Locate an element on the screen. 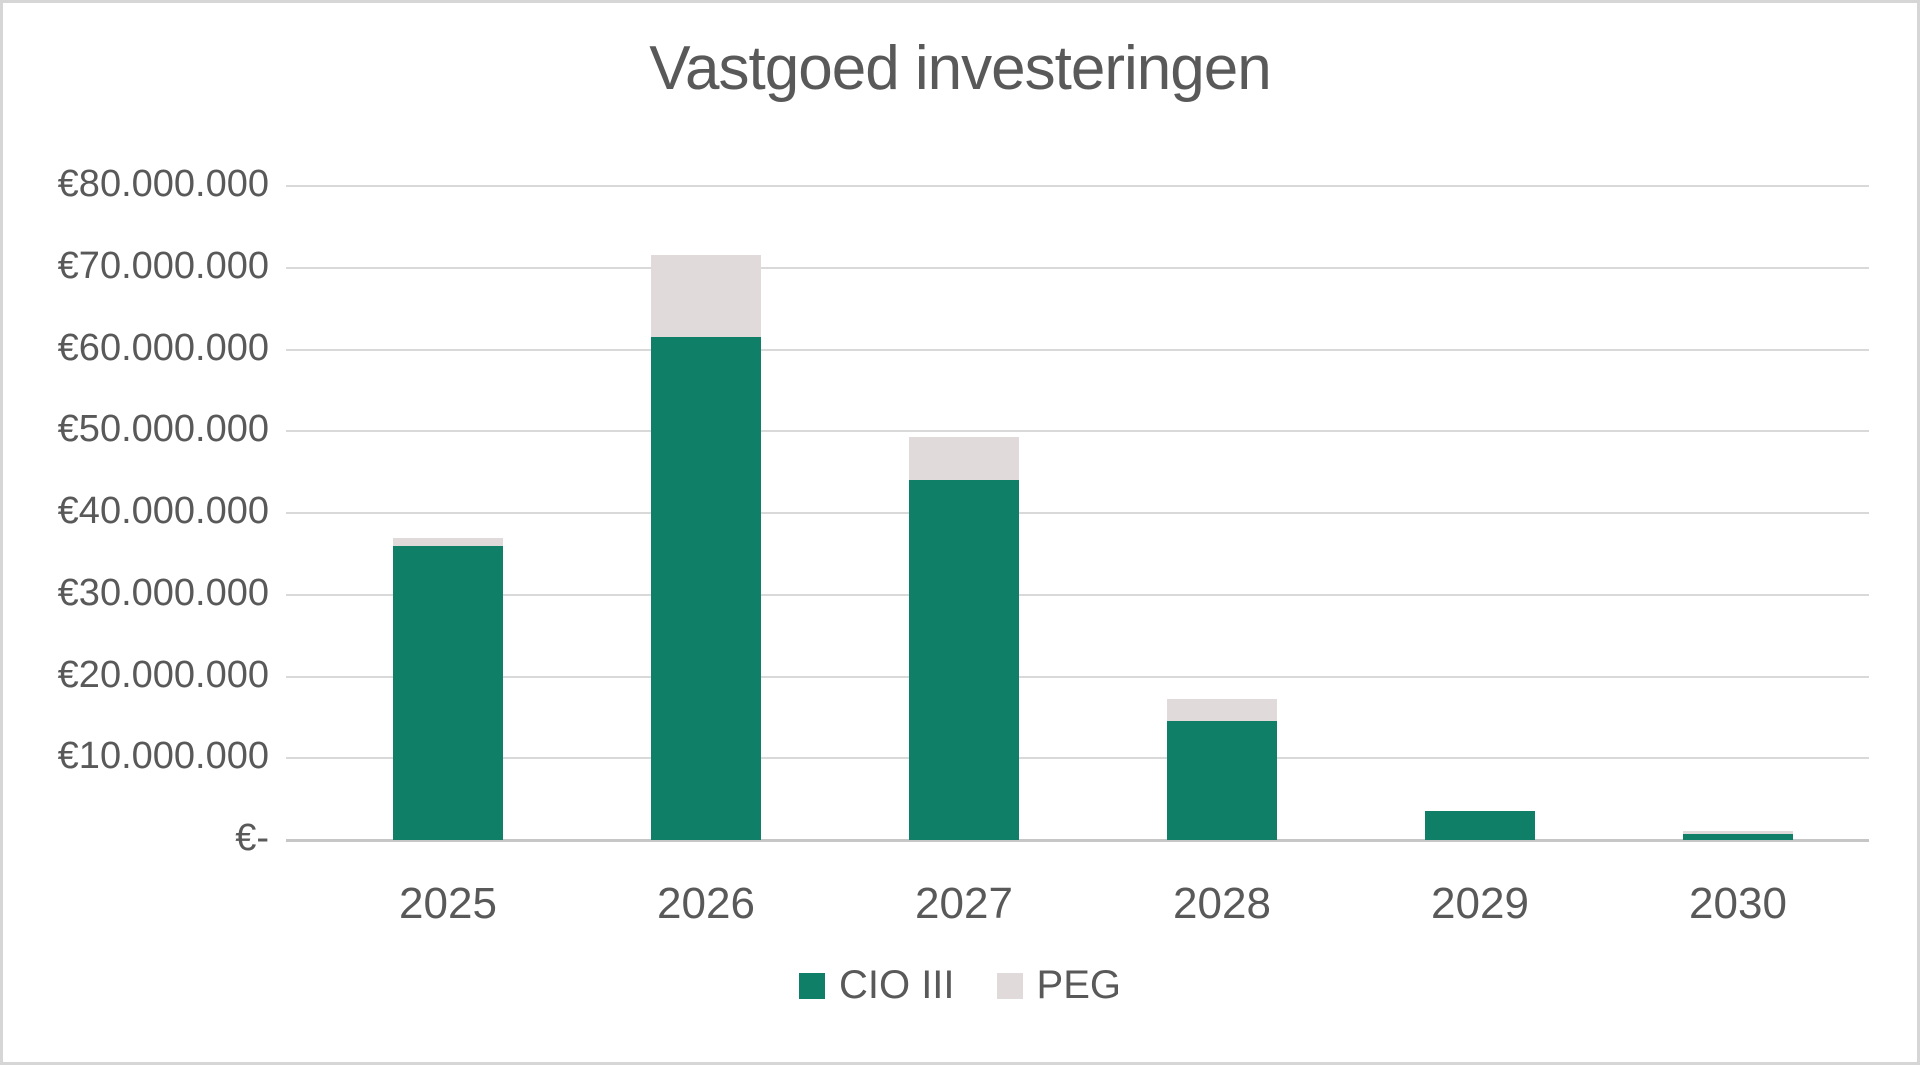 The image size is (1920, 1065). y-axis-tick-label: €60.000.000 is located at coordinates (163, 347).